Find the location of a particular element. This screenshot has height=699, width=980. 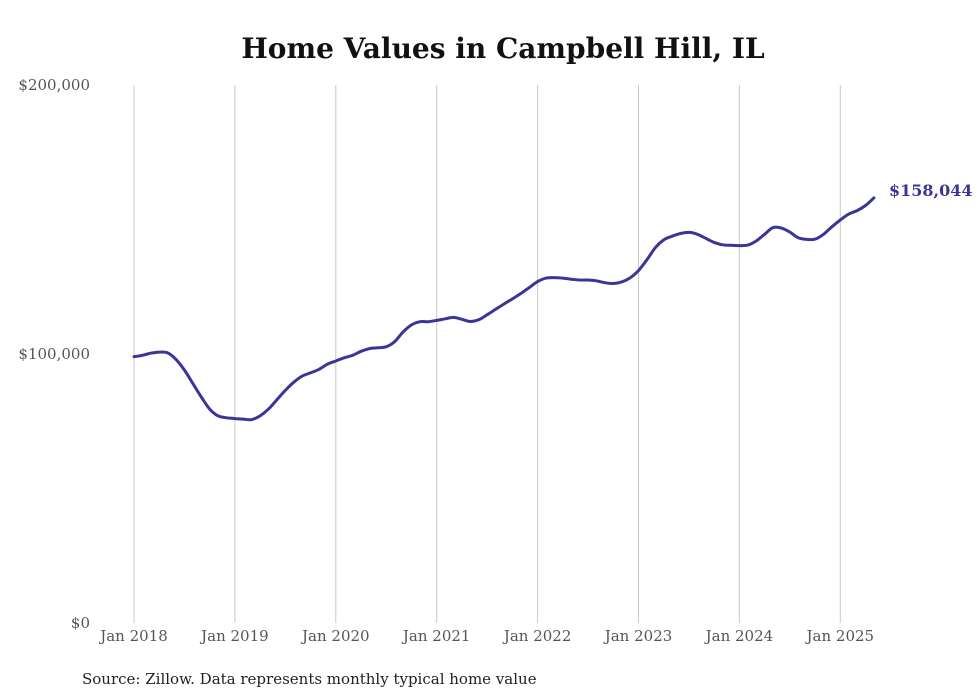

x-tick-label: Jan 2022 is located at coordinates (537, 636).